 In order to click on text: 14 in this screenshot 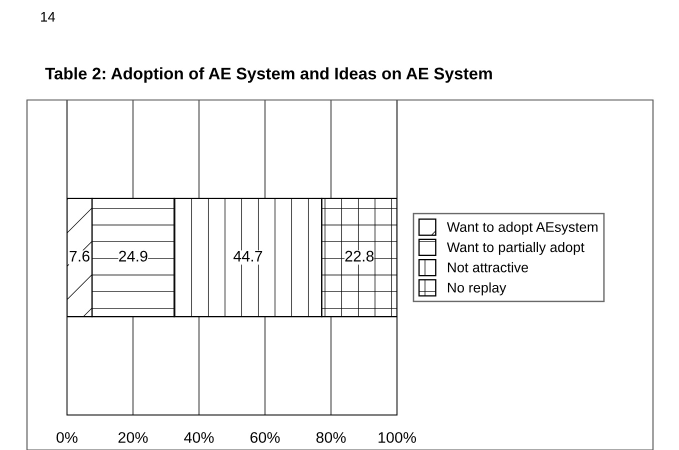, I will do `click(48, 17)`.